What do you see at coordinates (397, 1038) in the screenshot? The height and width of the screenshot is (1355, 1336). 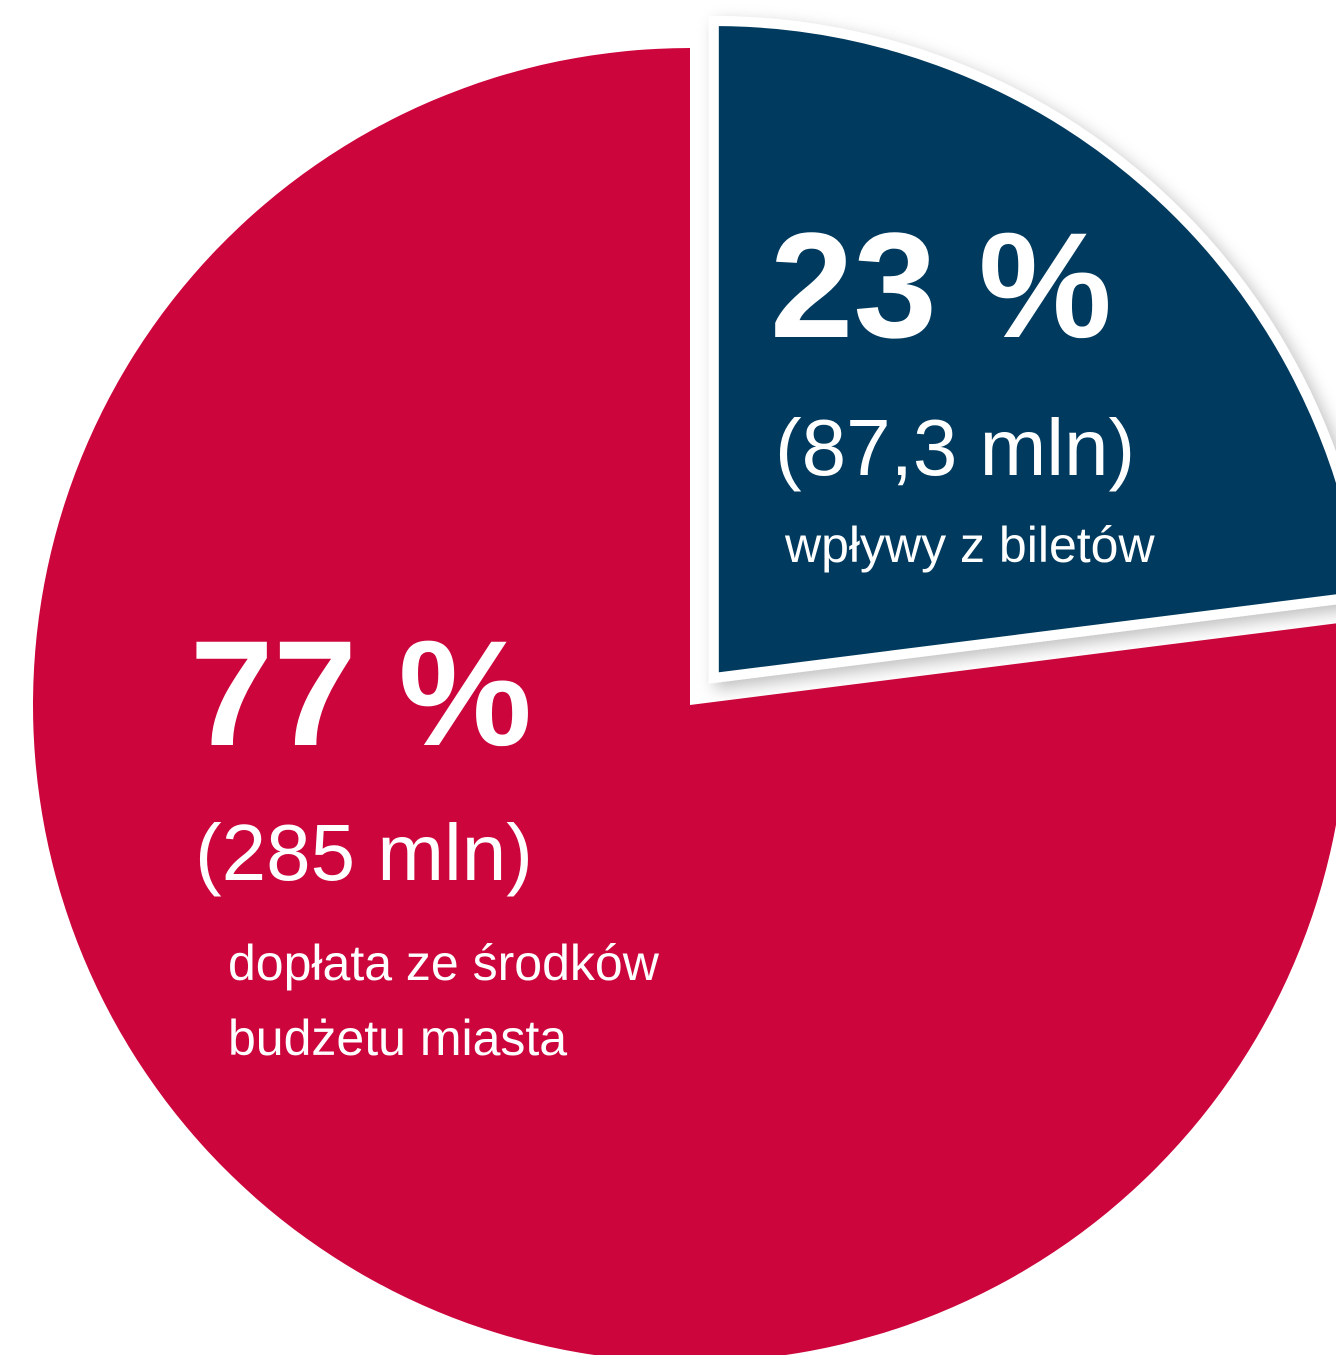 I see `category-label: budżetu miasta` at bounding box center [397, 1038].